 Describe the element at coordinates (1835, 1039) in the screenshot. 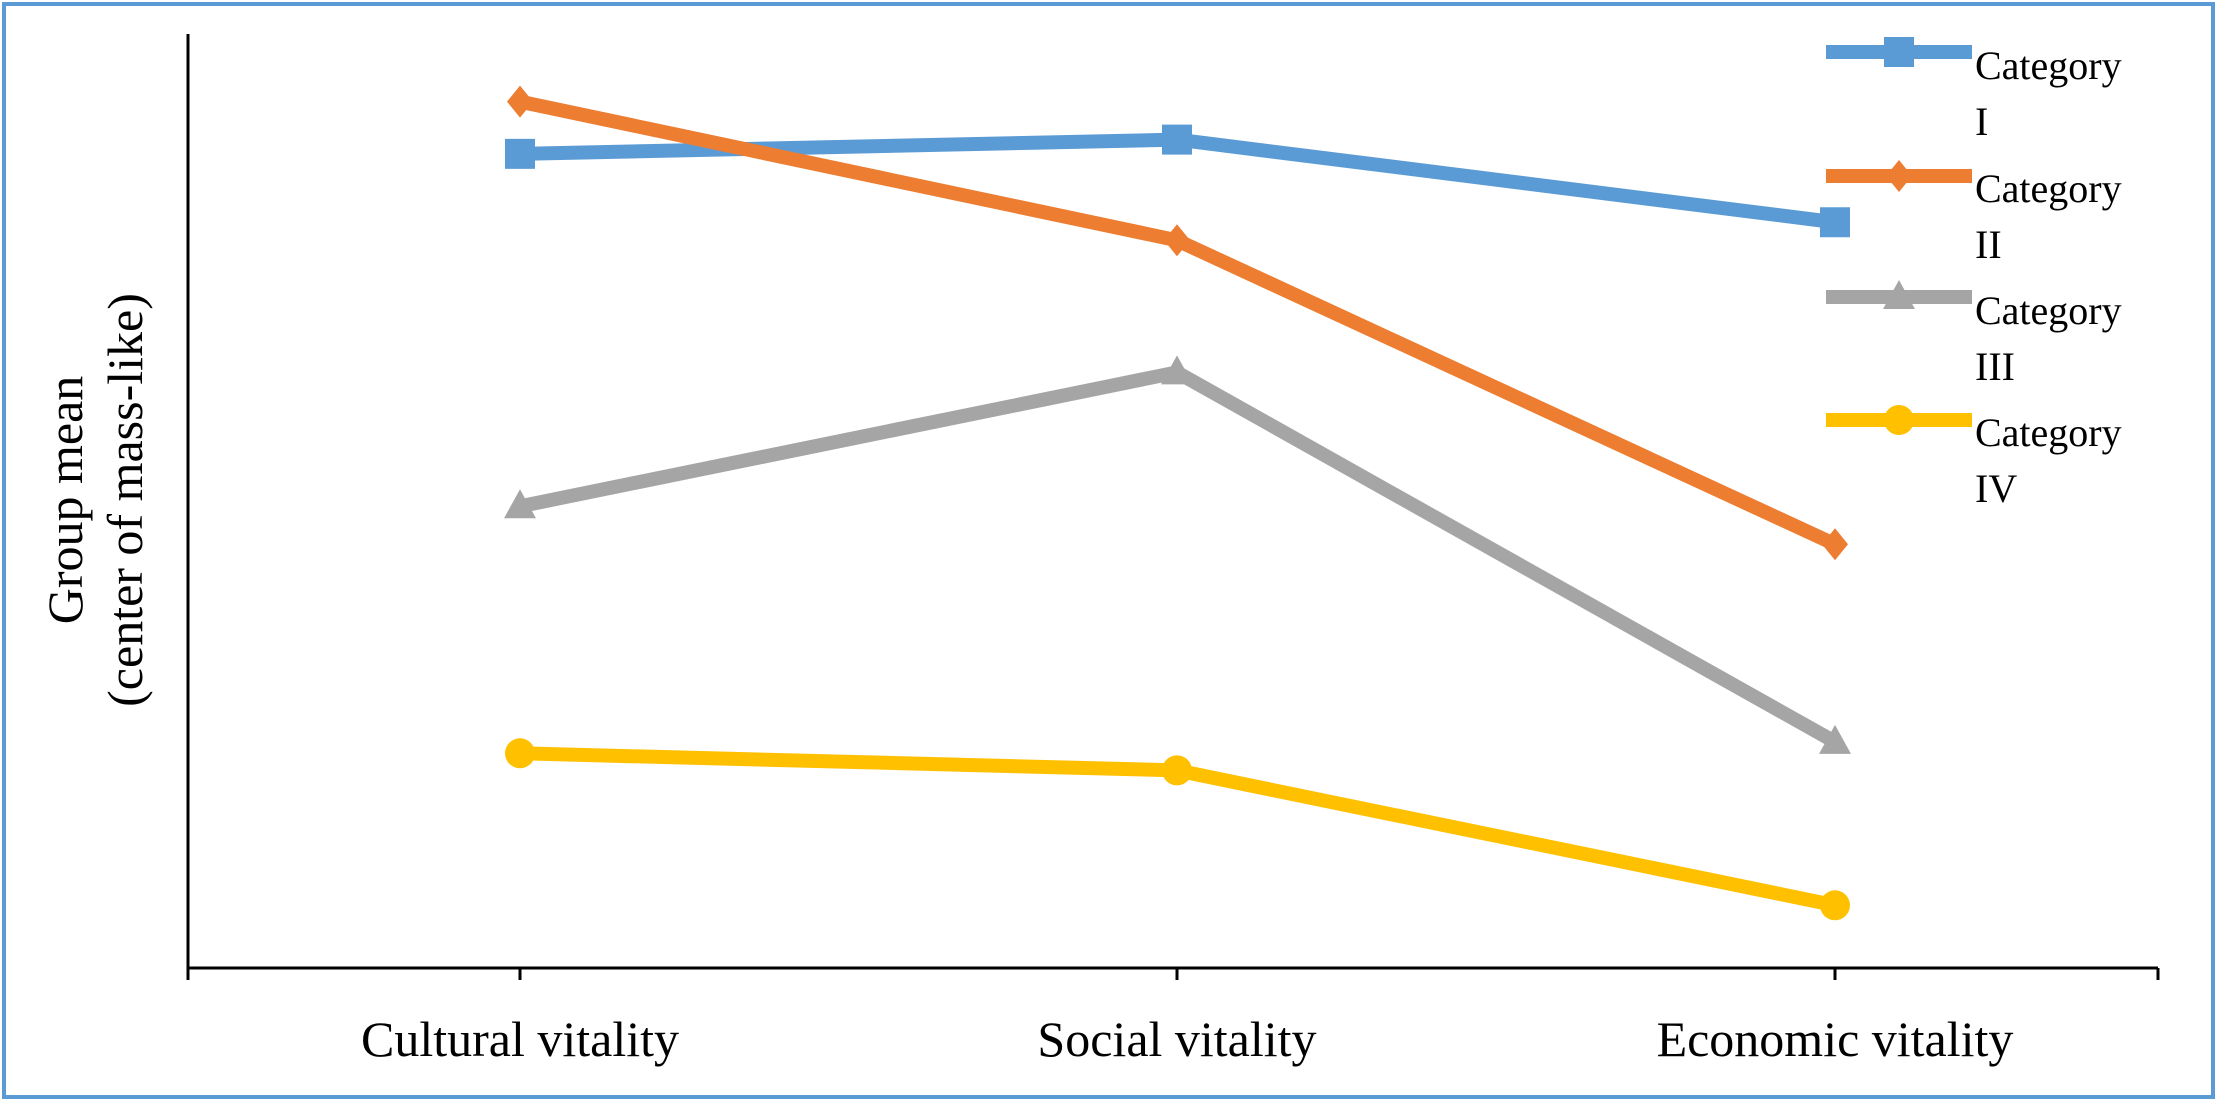

I see `x-tick-label-economic: Economic vitality` at that location.